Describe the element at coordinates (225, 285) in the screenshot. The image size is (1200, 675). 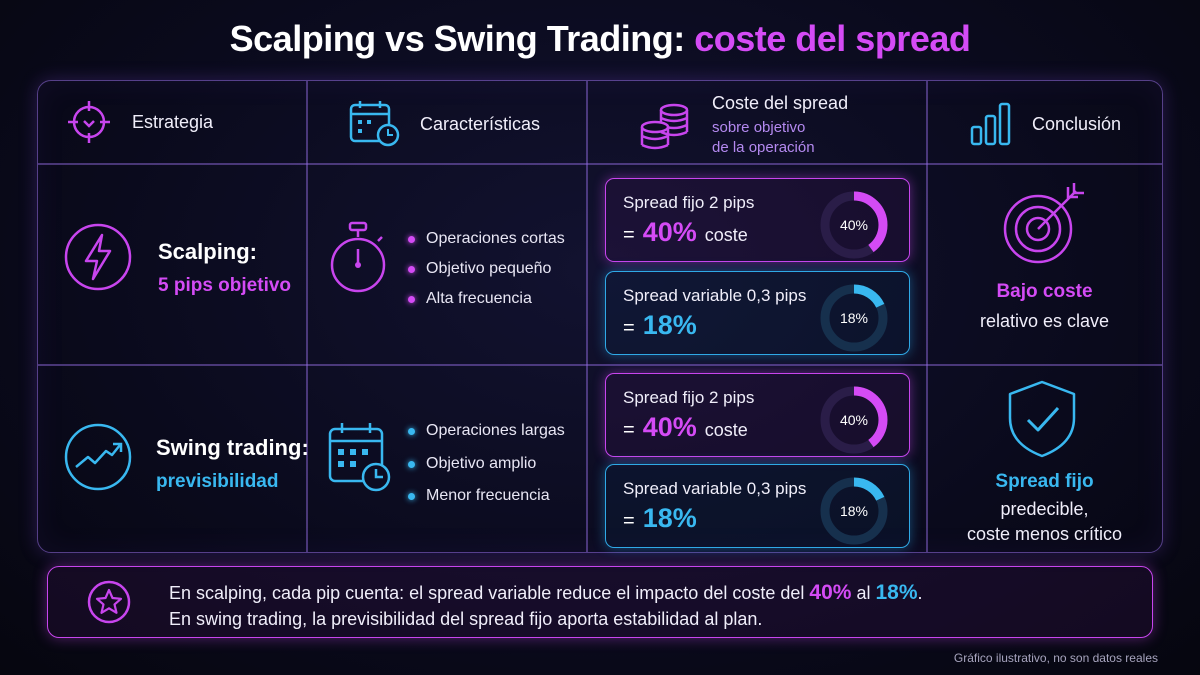
I see `scalping-subtitle: 5 pips objetivo` at that location.